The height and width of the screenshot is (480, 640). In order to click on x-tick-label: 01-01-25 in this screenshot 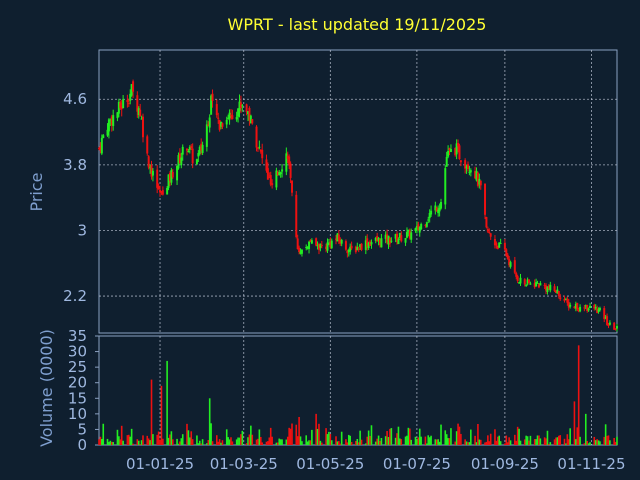, I will do `click(160, 464)`.